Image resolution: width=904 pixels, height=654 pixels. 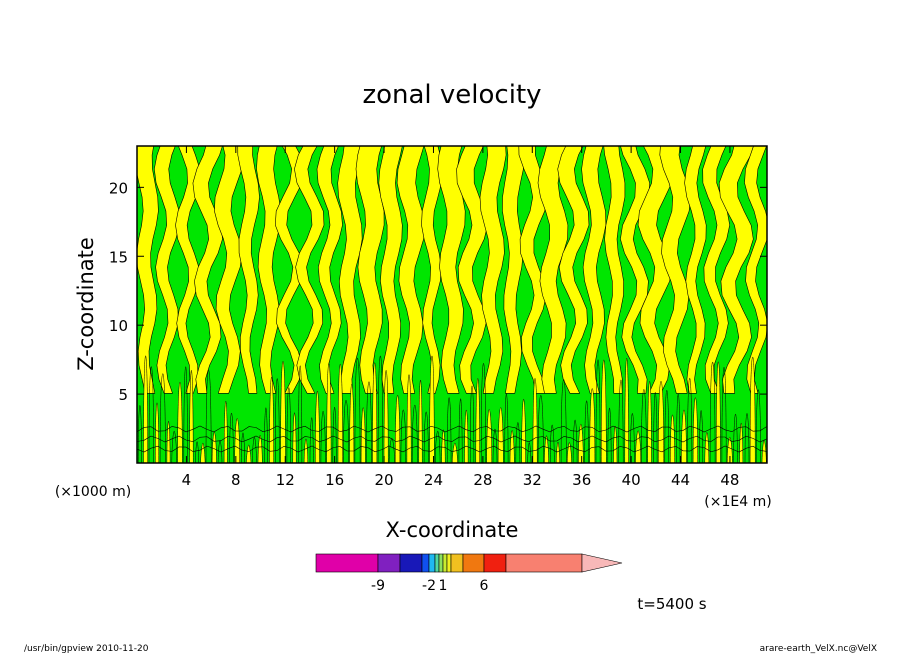 I want to click on colorbar-ticks: -9 -2 1 6, so click(x=430, y=586).